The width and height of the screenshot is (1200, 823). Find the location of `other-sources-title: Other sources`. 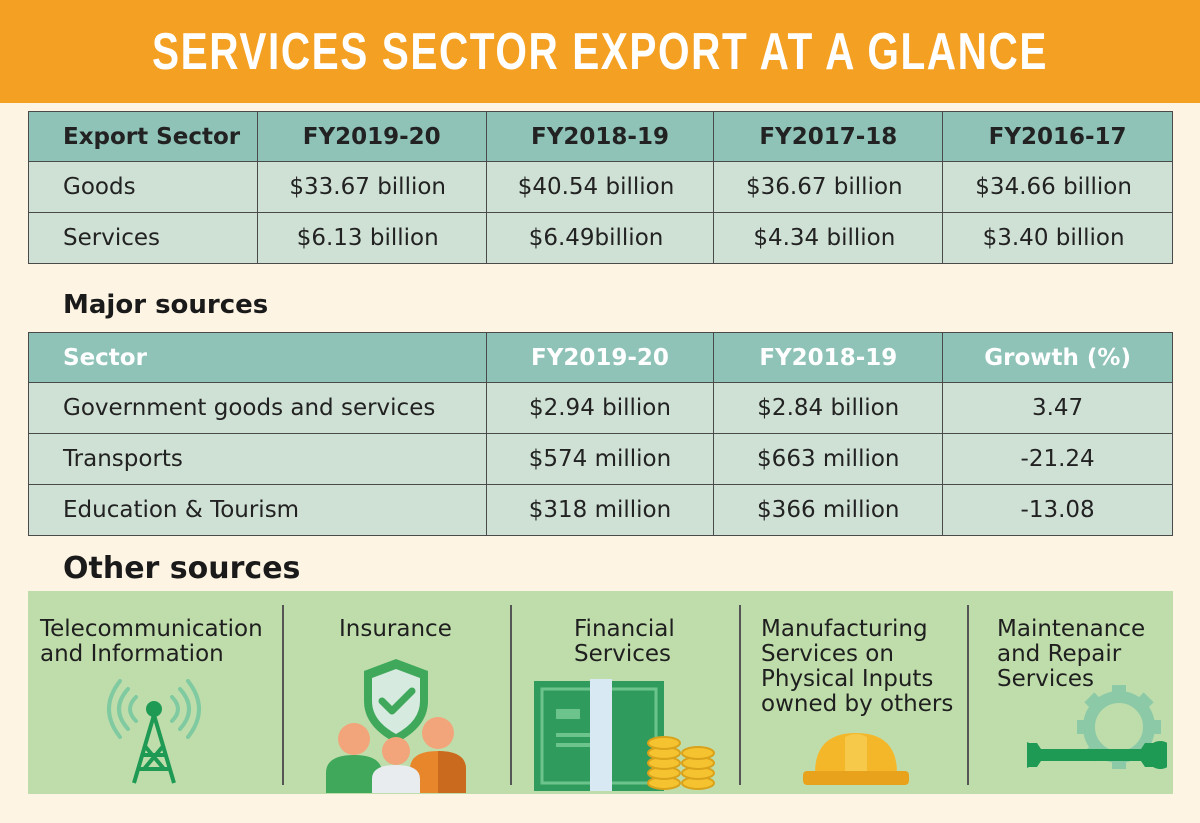

other-sources-title: Other sources is located at coordinates (182, 568).